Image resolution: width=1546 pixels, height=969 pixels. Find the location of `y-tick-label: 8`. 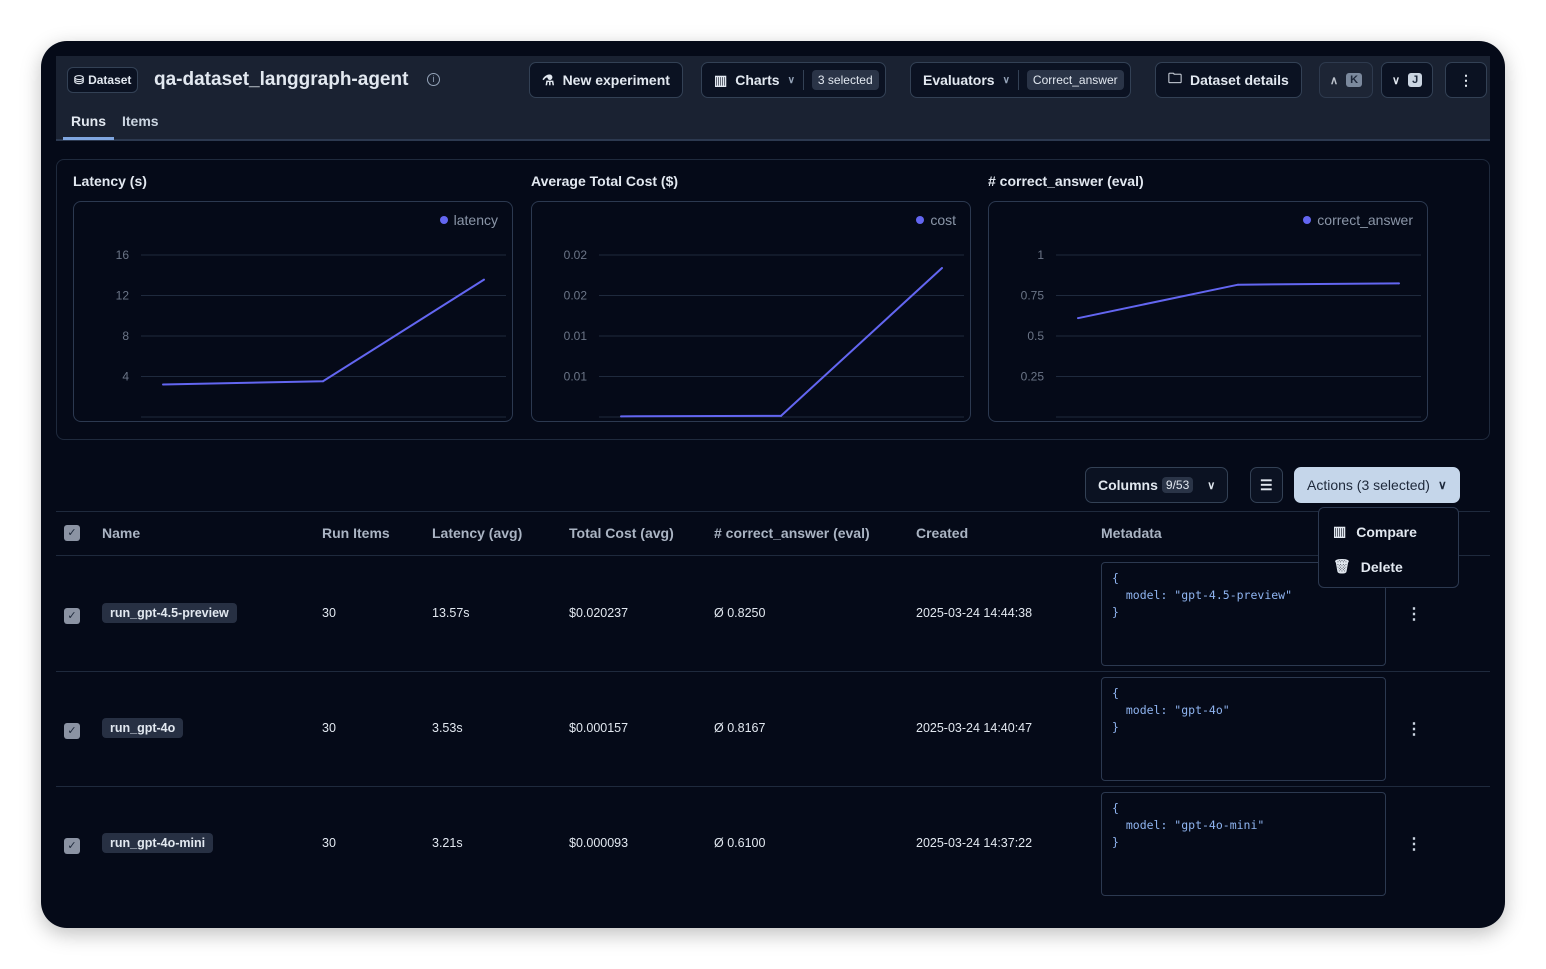

y-tick-label: 8 is located at coordinates (125, 336).